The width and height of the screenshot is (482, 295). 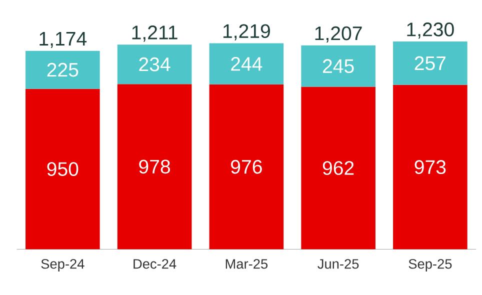 I want to click on total-label: 1,207, so click(x=338, y=34).